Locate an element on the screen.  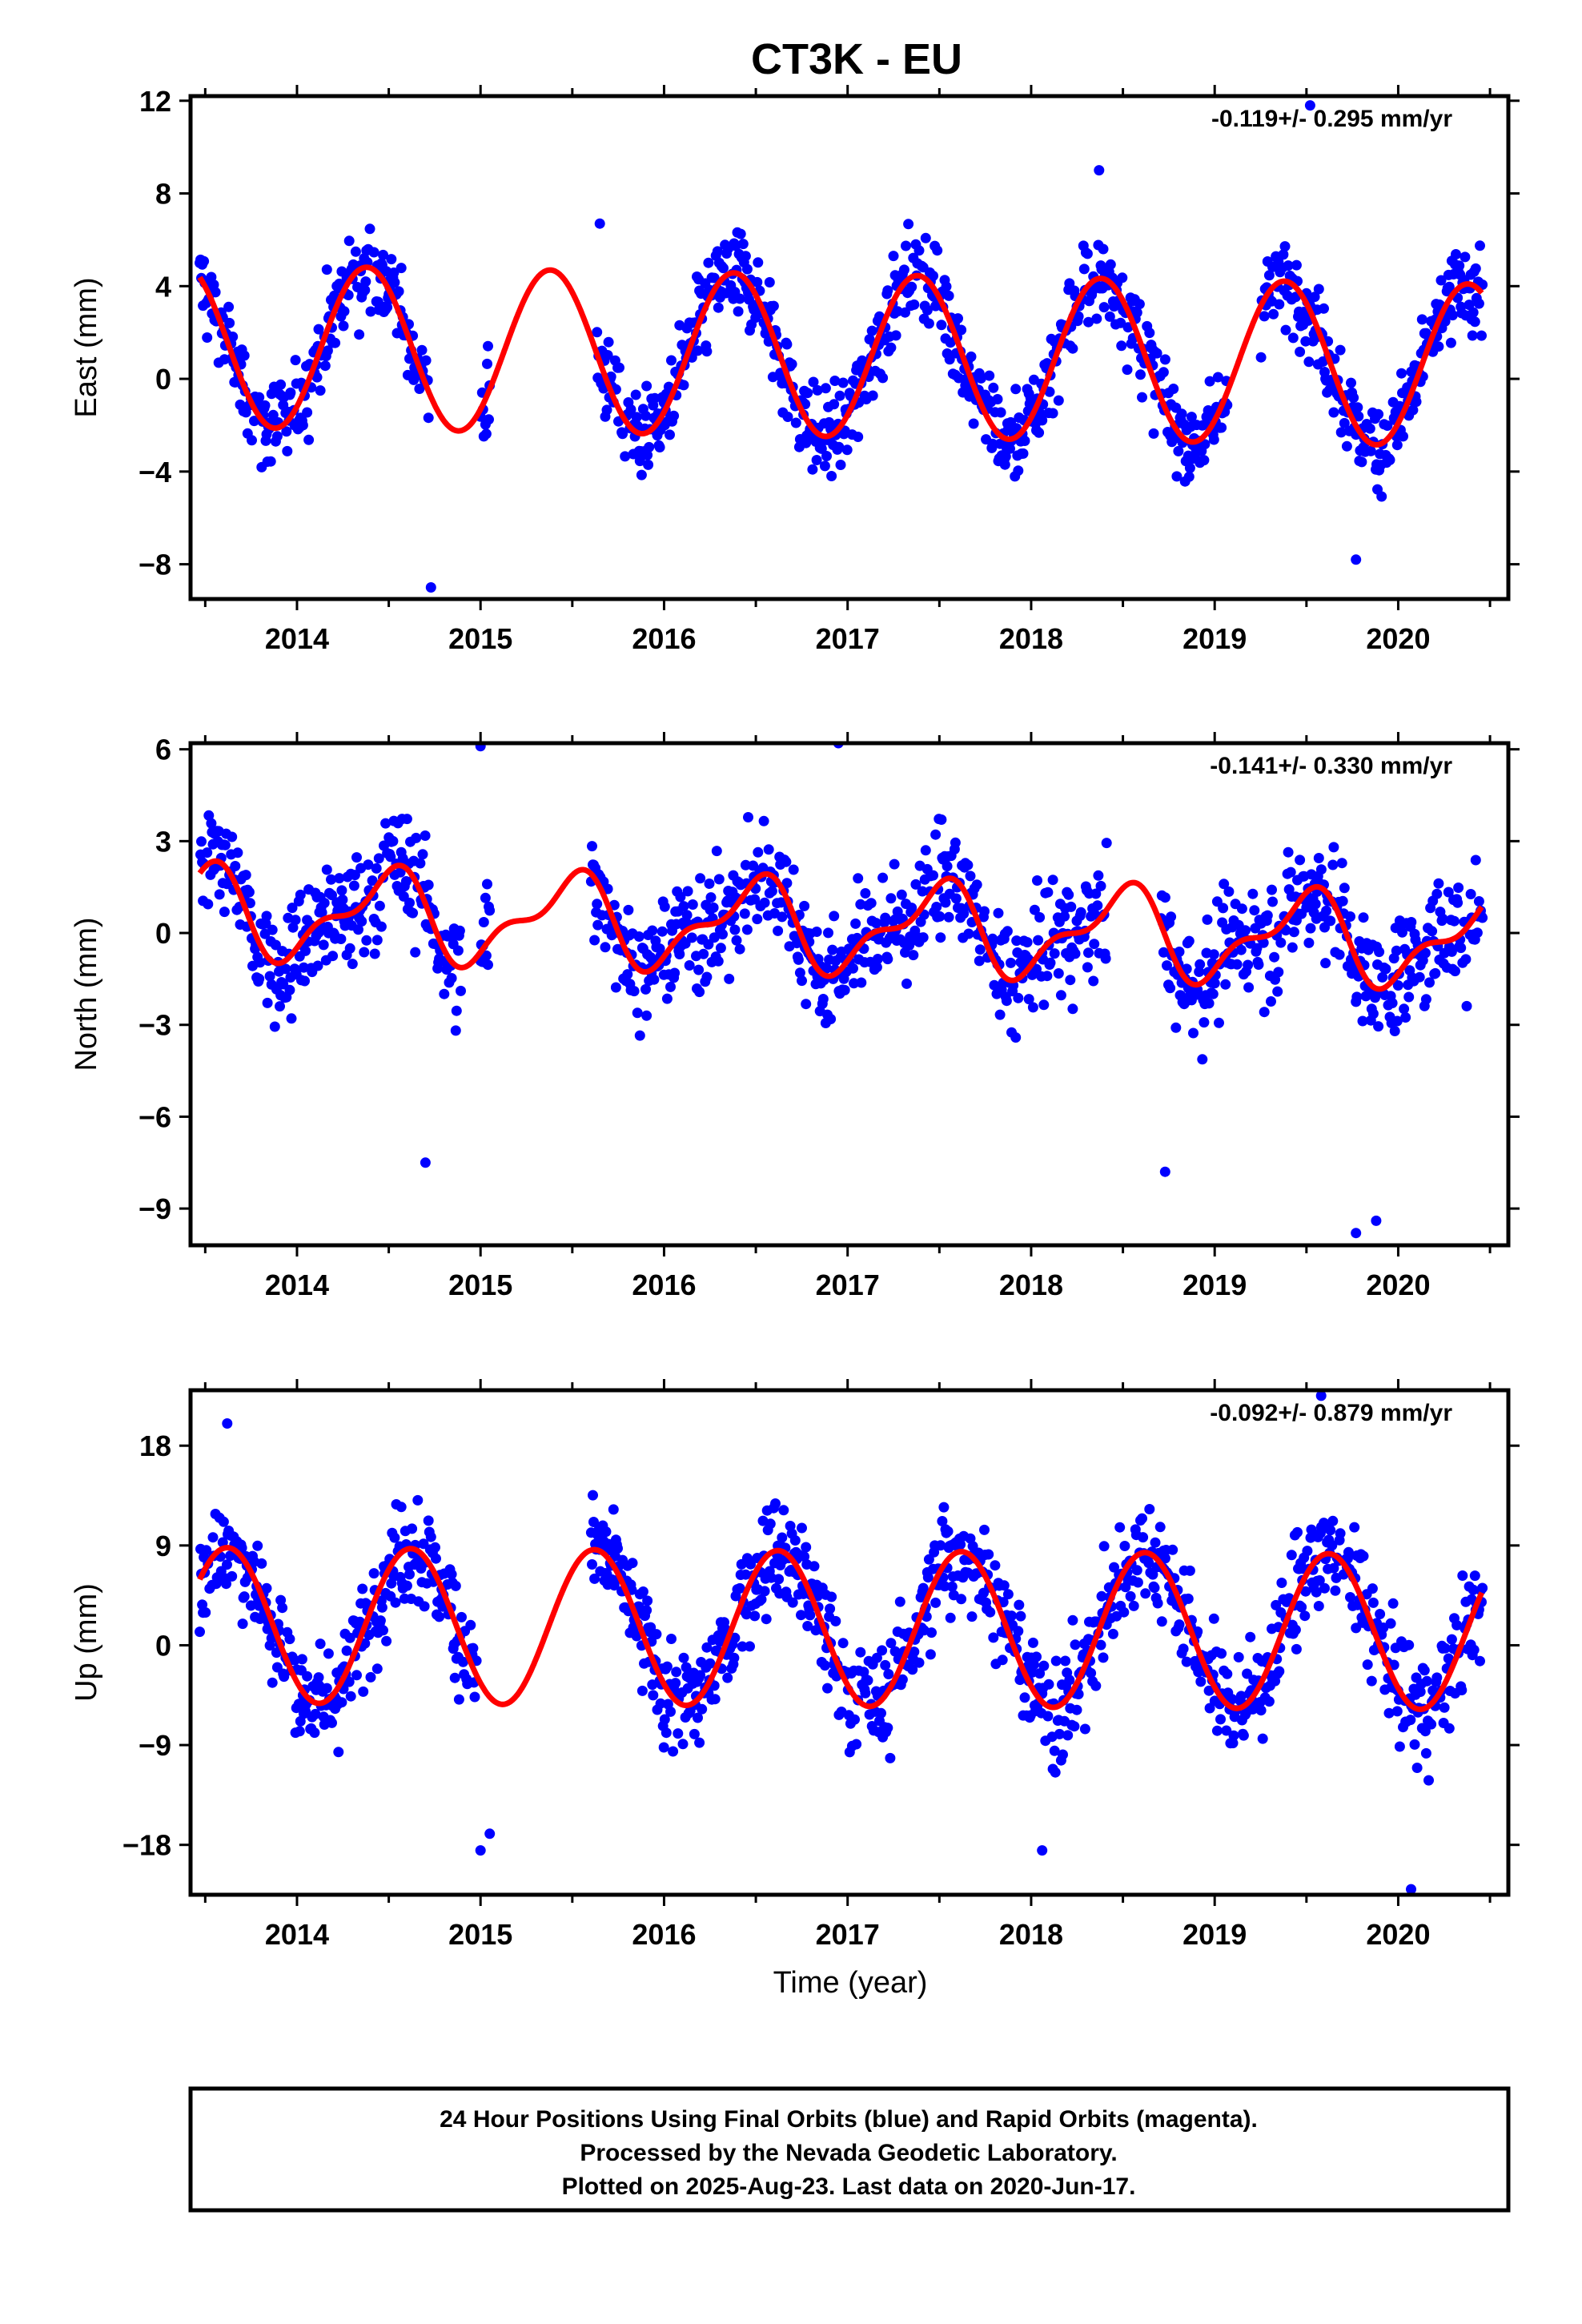
y-tick-label: 12 is located at coordinates (155, 102).